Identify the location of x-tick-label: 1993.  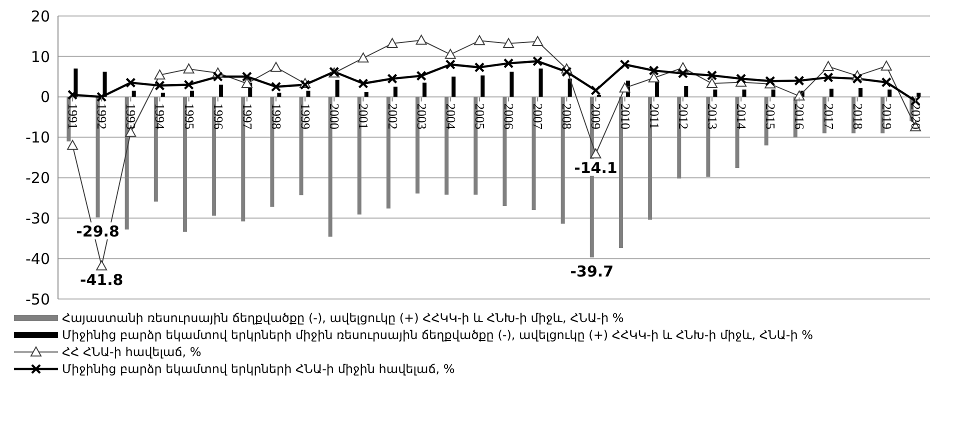
(131, 116).